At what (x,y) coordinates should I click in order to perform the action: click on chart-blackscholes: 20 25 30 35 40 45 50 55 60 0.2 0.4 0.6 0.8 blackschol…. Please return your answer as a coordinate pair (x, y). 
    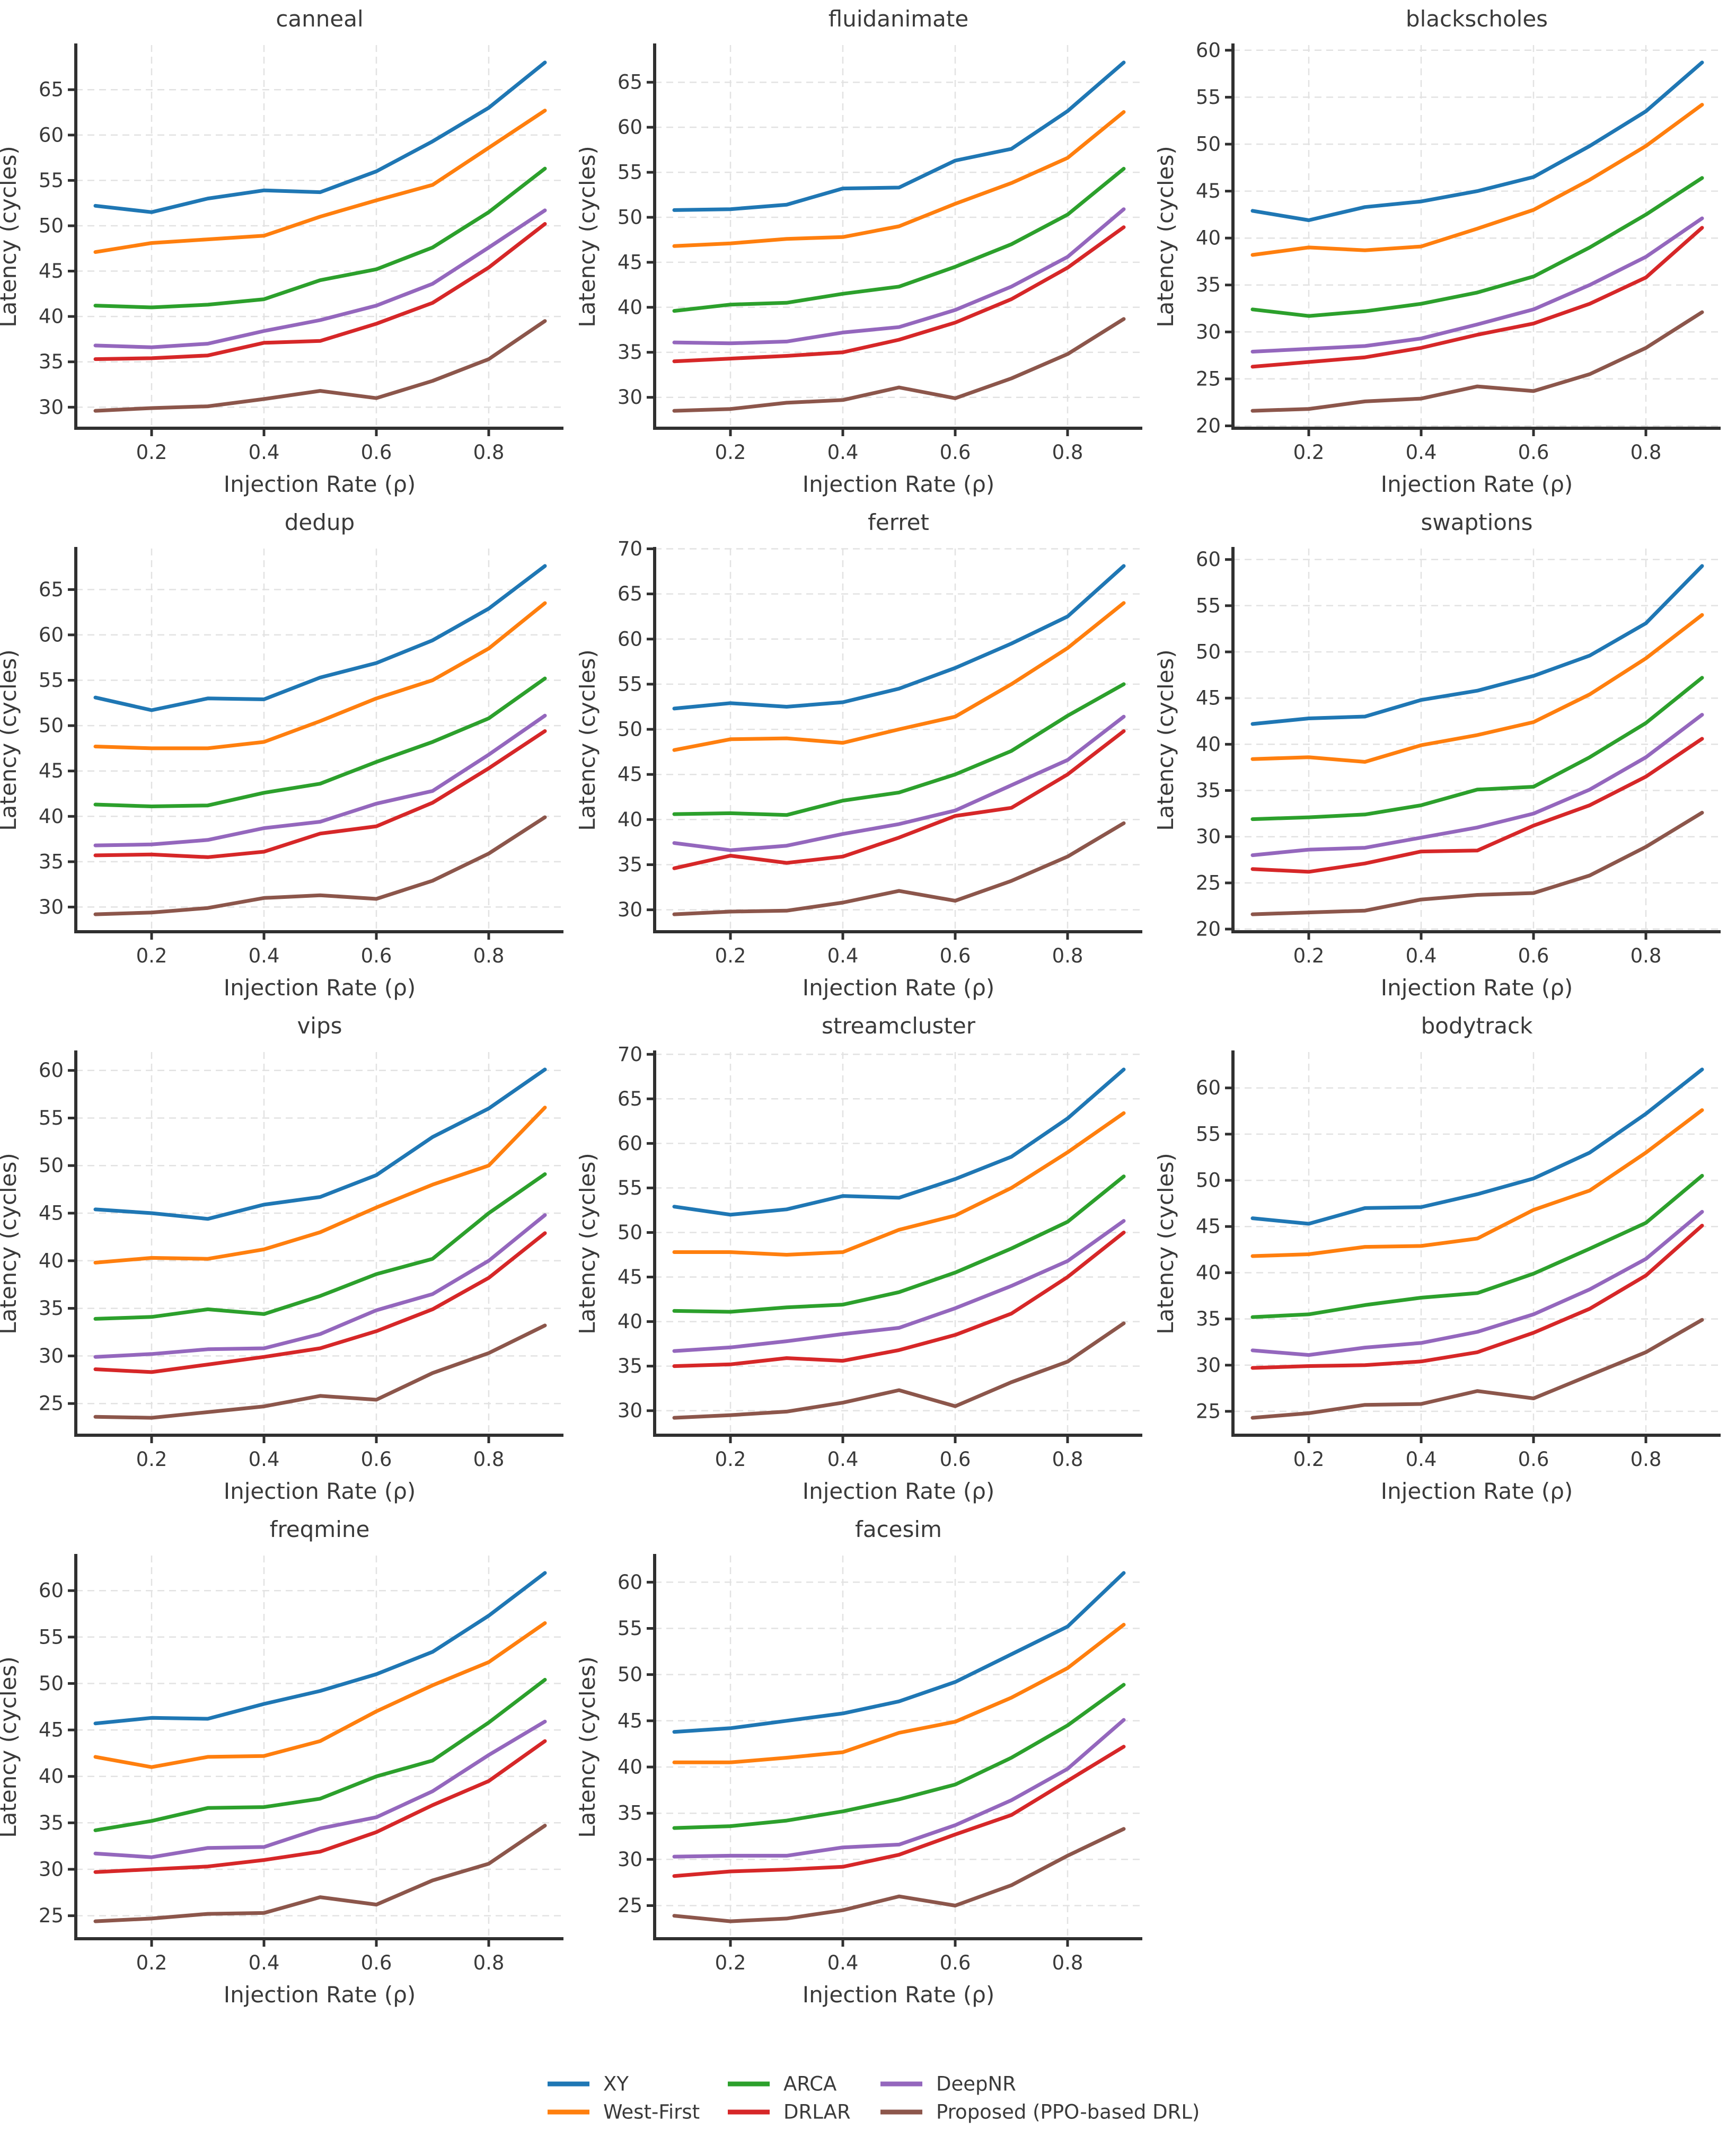
    Looking at the image, I should click on (1439, 251).